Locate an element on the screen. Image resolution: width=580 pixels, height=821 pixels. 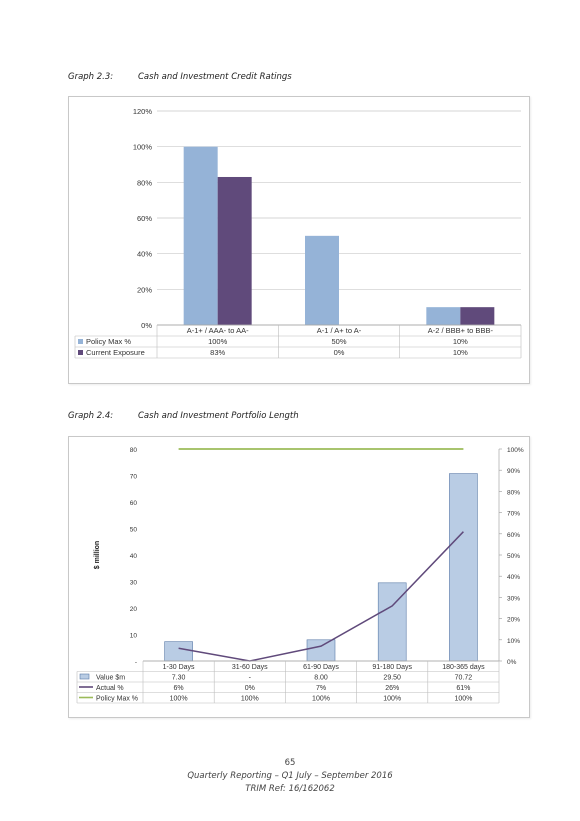
y-tick-label: 0% is located at coordinates (146, 325).